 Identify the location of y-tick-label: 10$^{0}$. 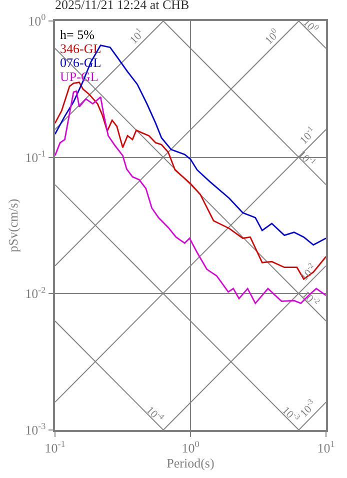
(37, 20).